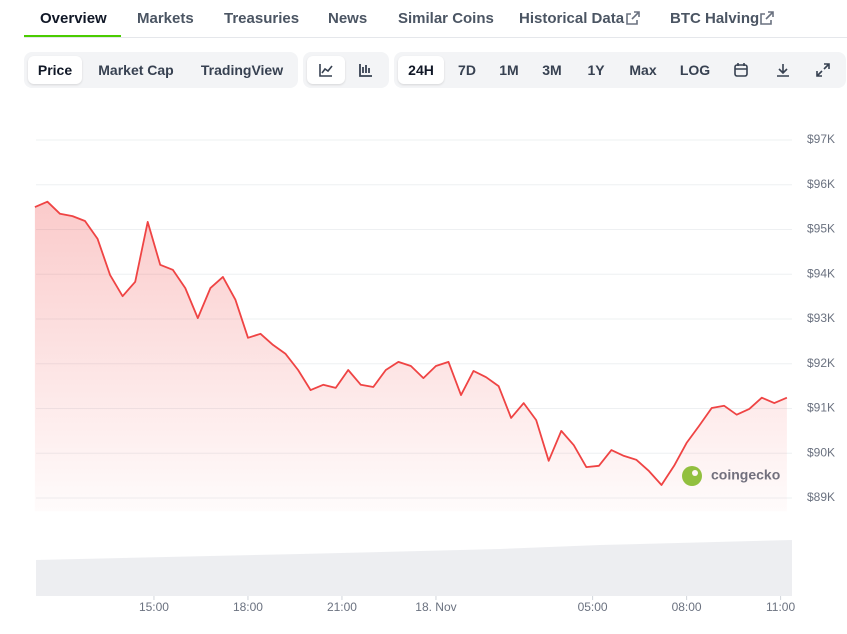 This screenshot has height=634, width=847. What do you see at coordinates (346, 70) in the screenshot?
I see `chart-type-group` at bounding box center [346, 70].